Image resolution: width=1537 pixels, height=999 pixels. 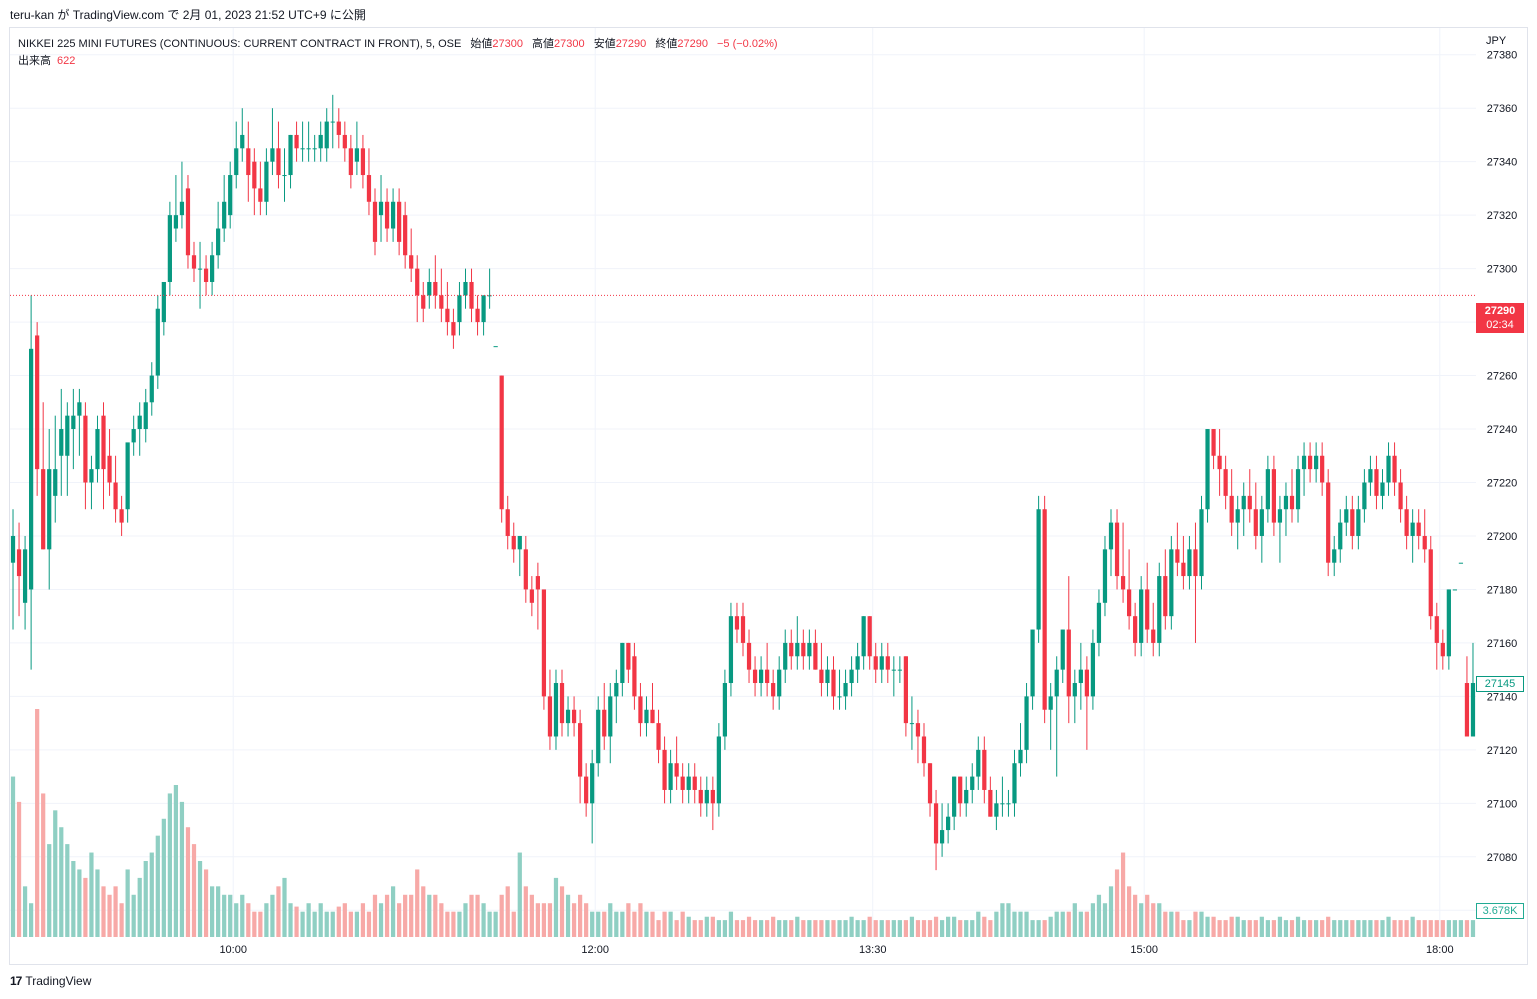 What do you see at coordinates (1502, 537) in the screenshot?
I see `y-tick-label: 27200` at bounding box center [1502, 537].